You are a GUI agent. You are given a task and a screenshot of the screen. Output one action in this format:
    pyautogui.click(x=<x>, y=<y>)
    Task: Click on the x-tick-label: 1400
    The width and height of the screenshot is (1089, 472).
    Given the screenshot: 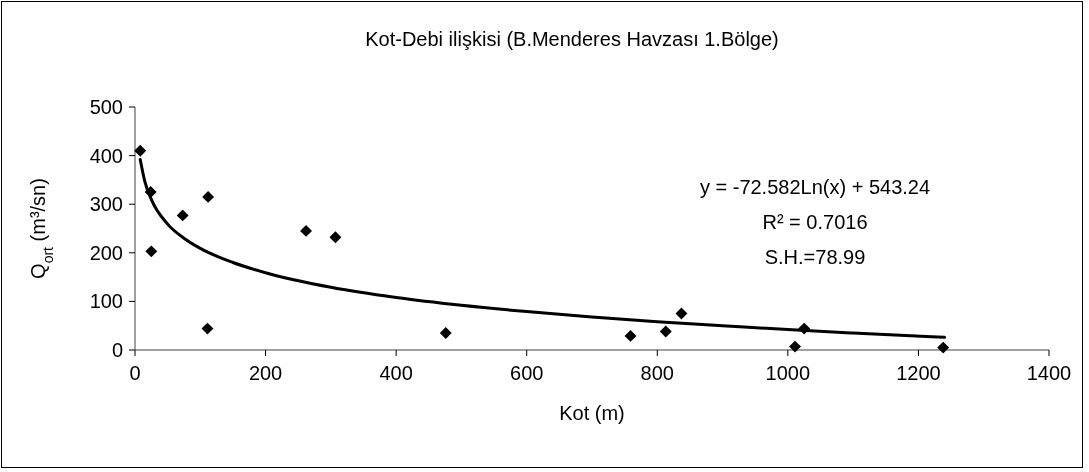 What is the action you would take?
    pyautogui.click(x=1049, y=373)
    